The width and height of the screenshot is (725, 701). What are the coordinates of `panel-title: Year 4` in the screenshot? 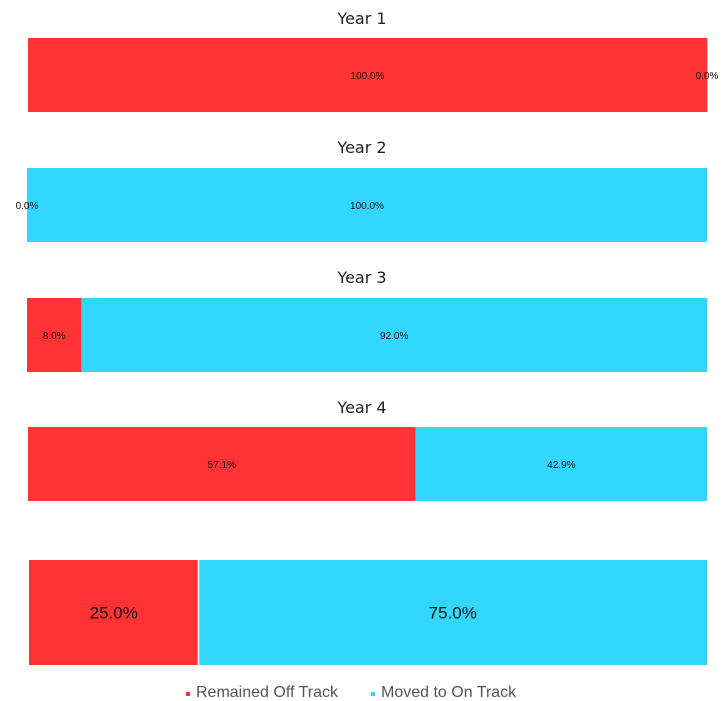 It's located at (361, 407).